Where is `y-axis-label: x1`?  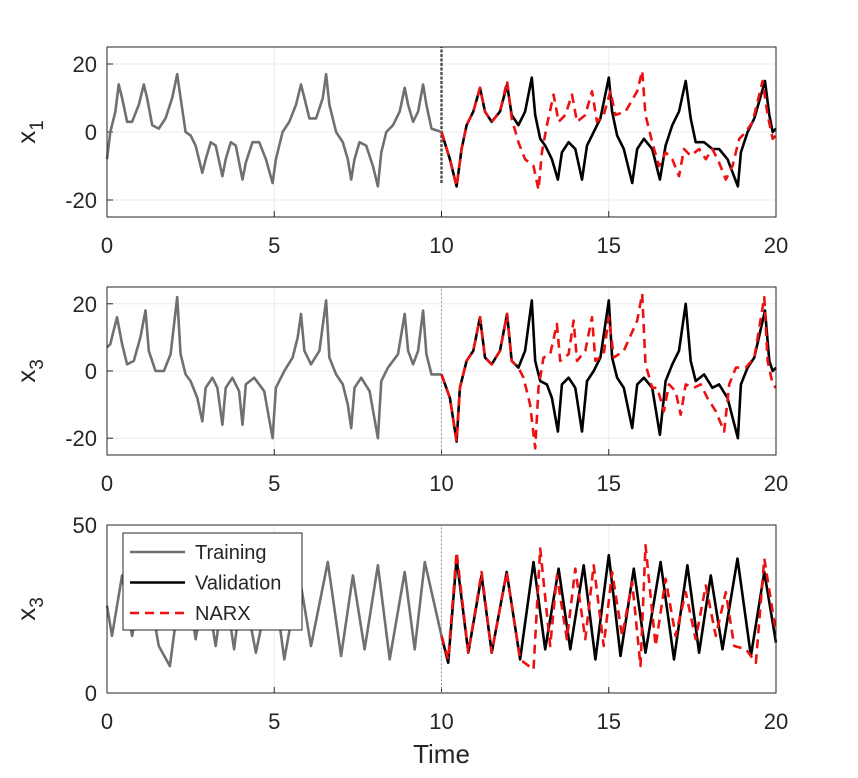
y-axis-label: x1 is located at coordinates (29, 132).